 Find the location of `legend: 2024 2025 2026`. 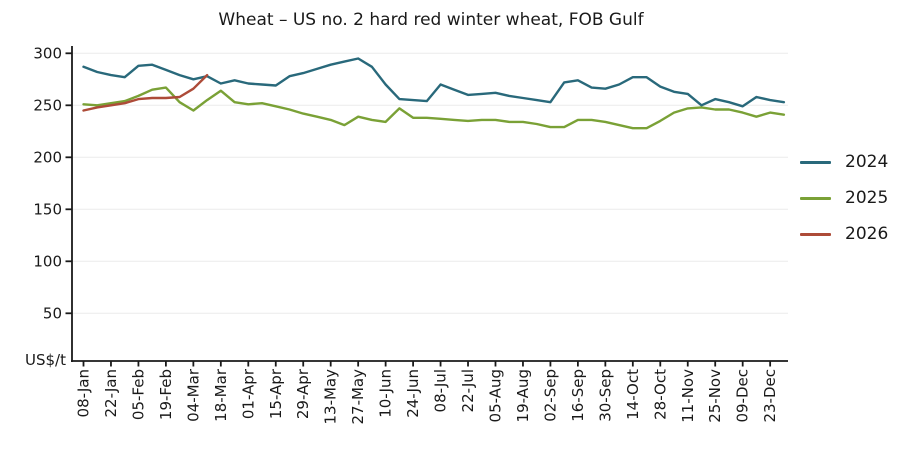

legend: 2024 2025 2026 is located at coordinates (844, 198).